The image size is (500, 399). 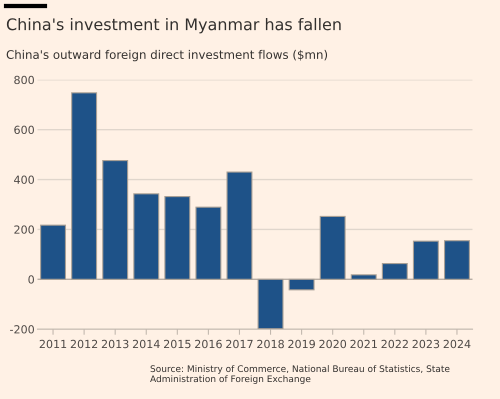 What do you see at coordinates (300, 374) in the screenshot?
I see `source-note: Source: Ministry of Commerce, National Bureau of Statistics, State Administration of Foreign Exchange` at bounding box center [300, 374].